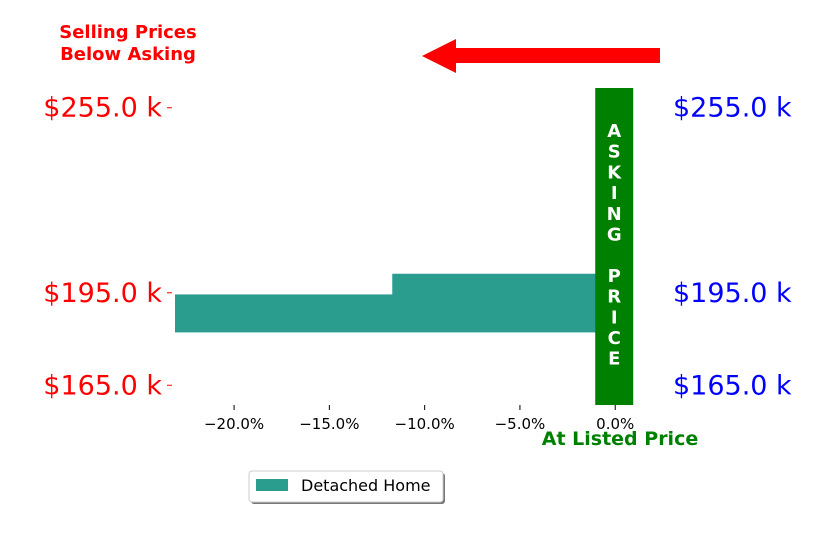 The width and height of the screenshot is (834, 541). What do you see at coordinates (732, 385) in the screenshot?
I see `y-right-tick-label: $165.0 k` at bounding box center [732, 385].